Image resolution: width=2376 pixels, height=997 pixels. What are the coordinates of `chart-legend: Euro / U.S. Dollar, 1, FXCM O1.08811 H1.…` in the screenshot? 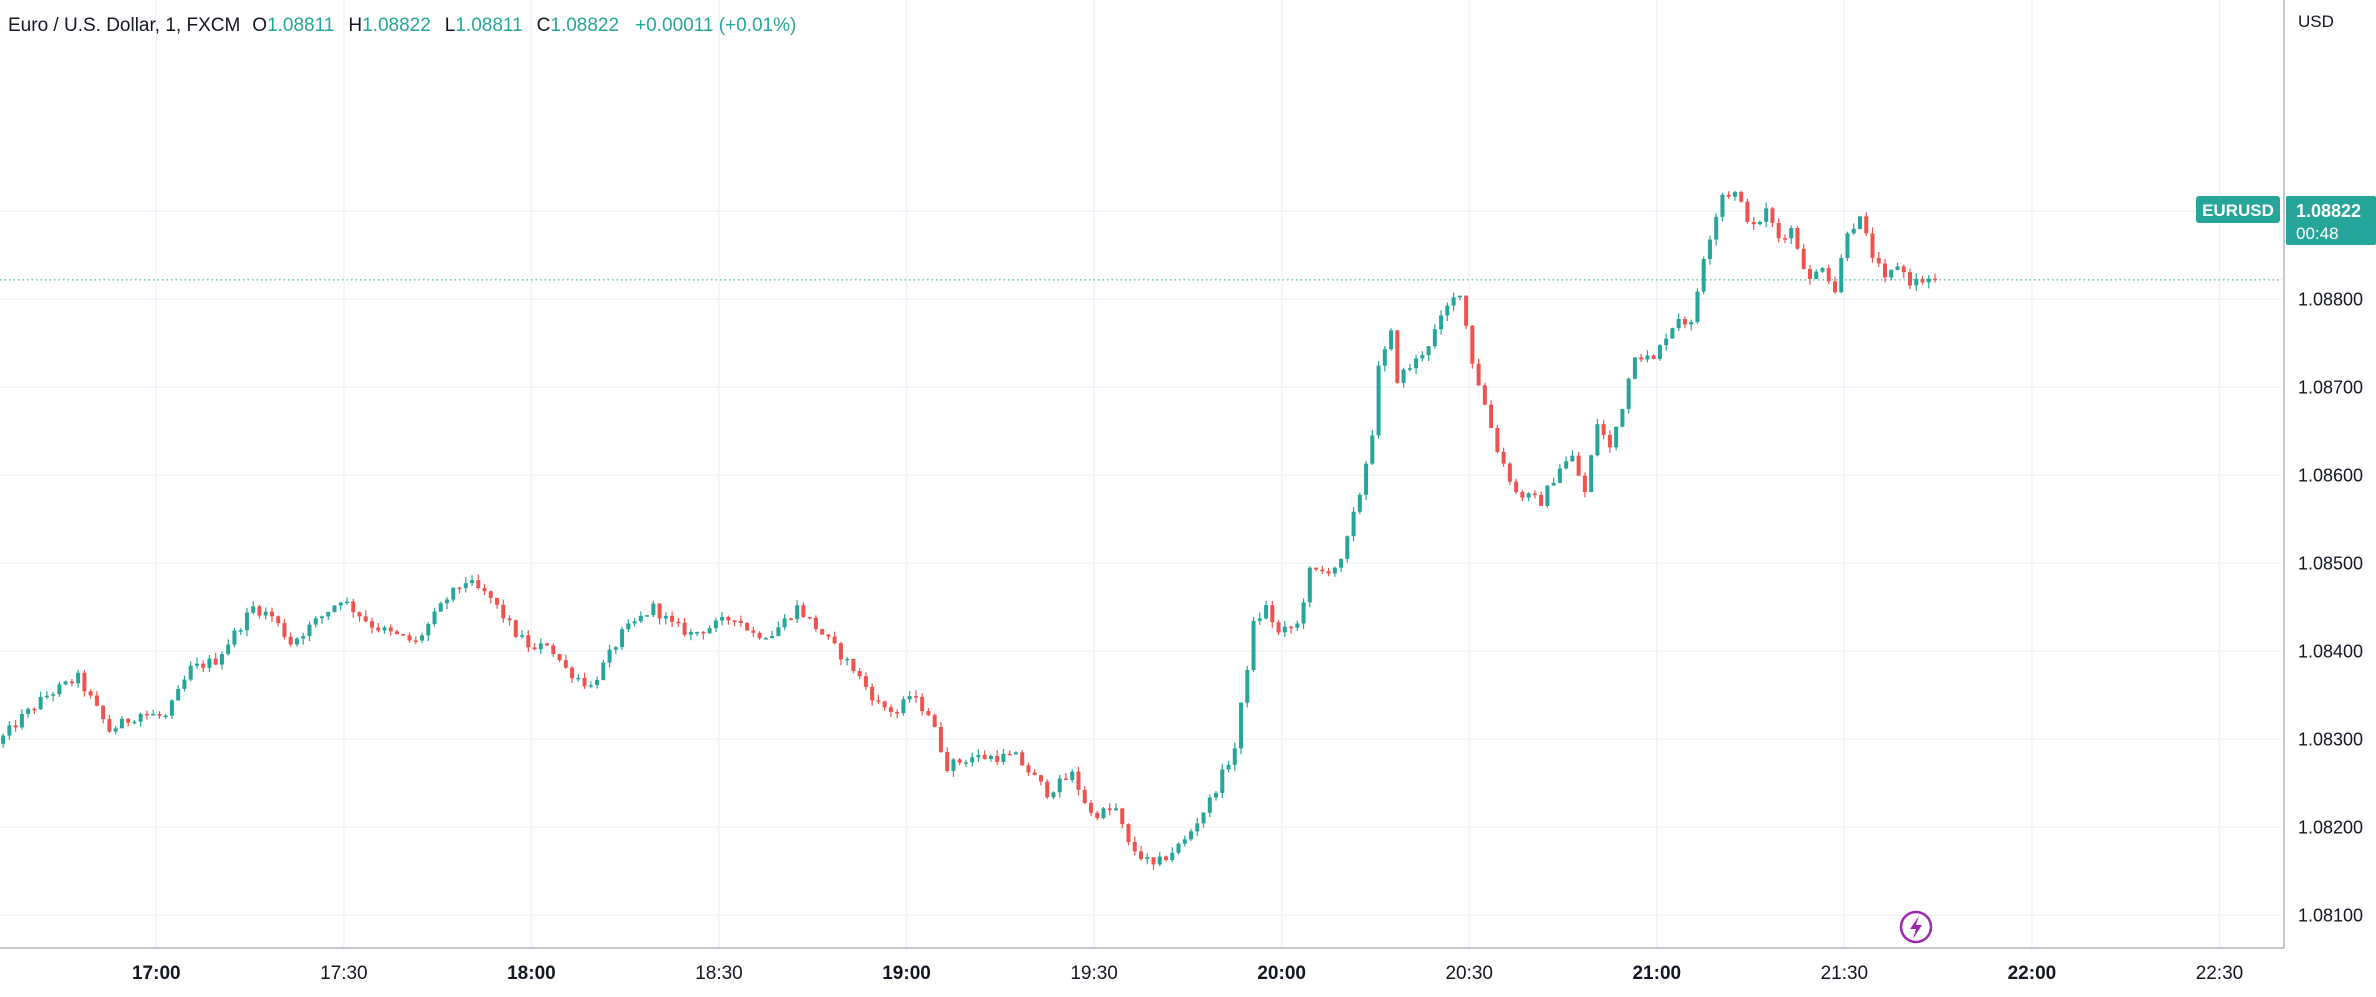 It's located at (402, 26).